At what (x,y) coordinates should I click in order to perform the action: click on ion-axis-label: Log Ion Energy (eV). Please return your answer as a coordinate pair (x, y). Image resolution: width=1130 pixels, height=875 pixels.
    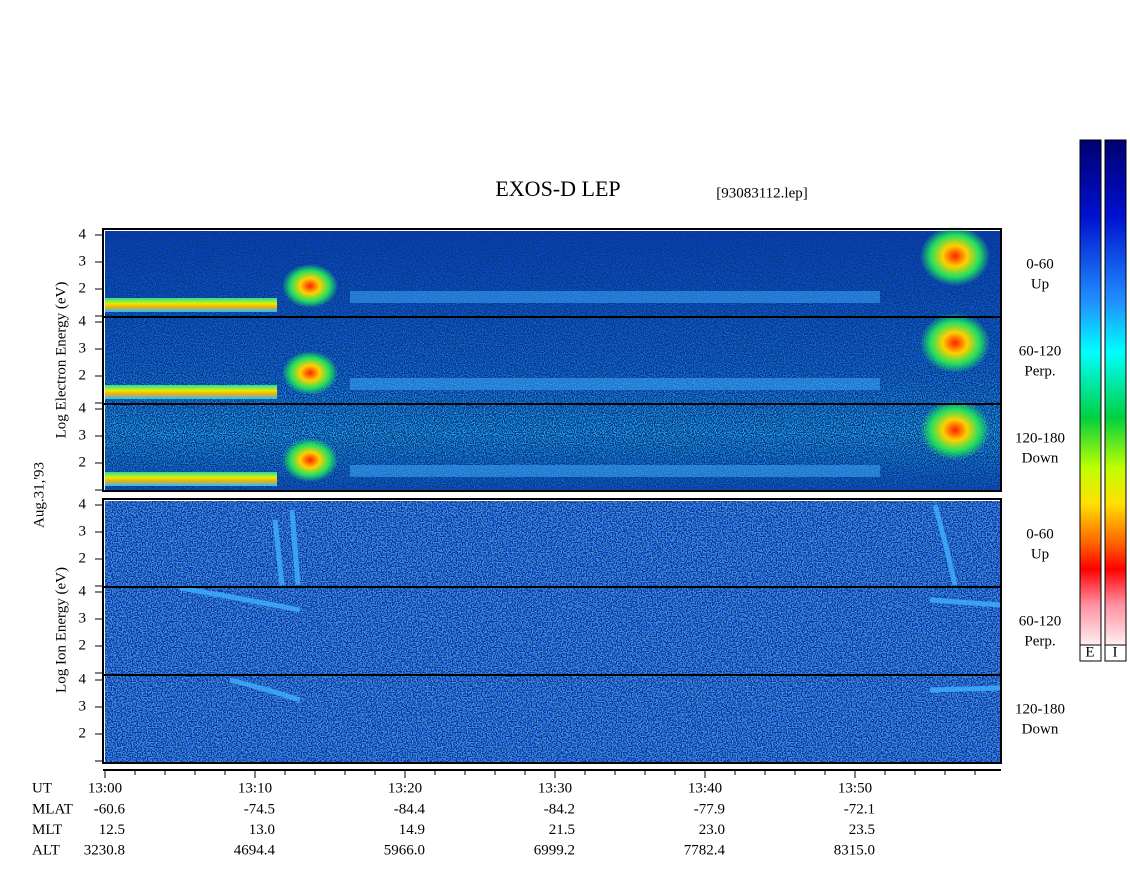
    Looking at the image, I should click on (61, 630).